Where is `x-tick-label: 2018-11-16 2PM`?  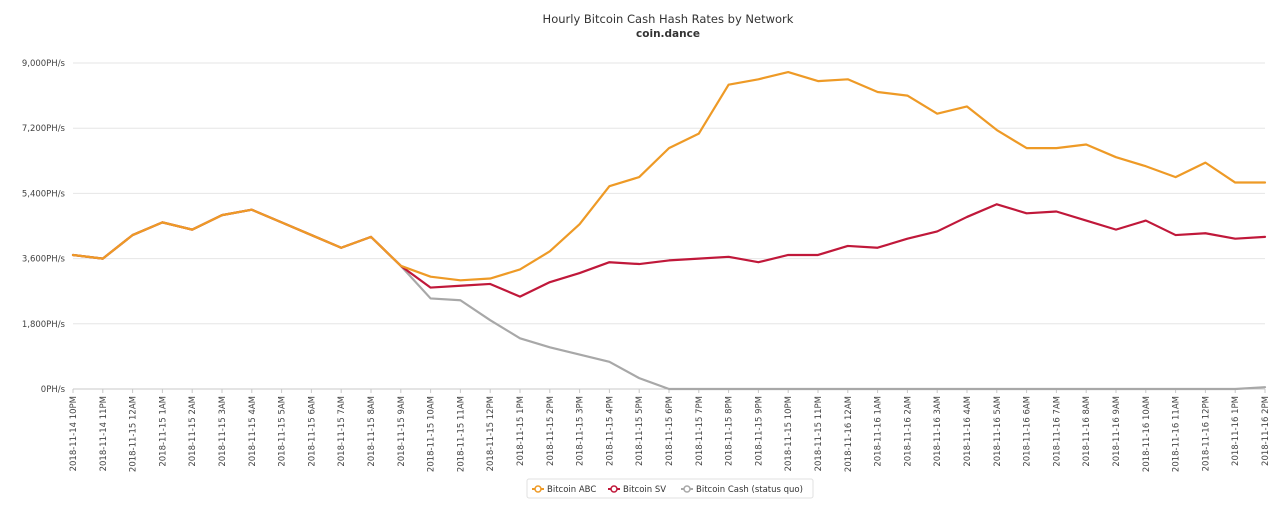 x-tick-label: 2018-11-16 2PM is located at coordinates (1266, 431).